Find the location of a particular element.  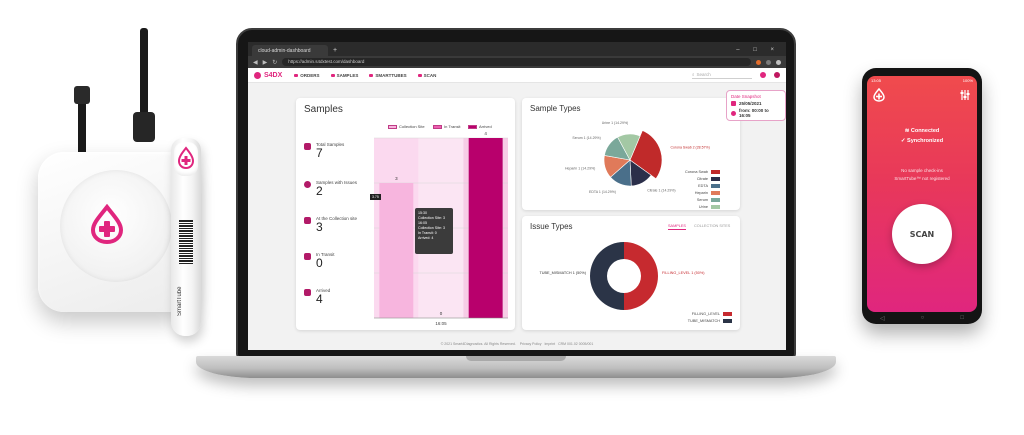

donut-label: TUBE_MISMATCH 1 (50%) is located at coordinates (562, 273).